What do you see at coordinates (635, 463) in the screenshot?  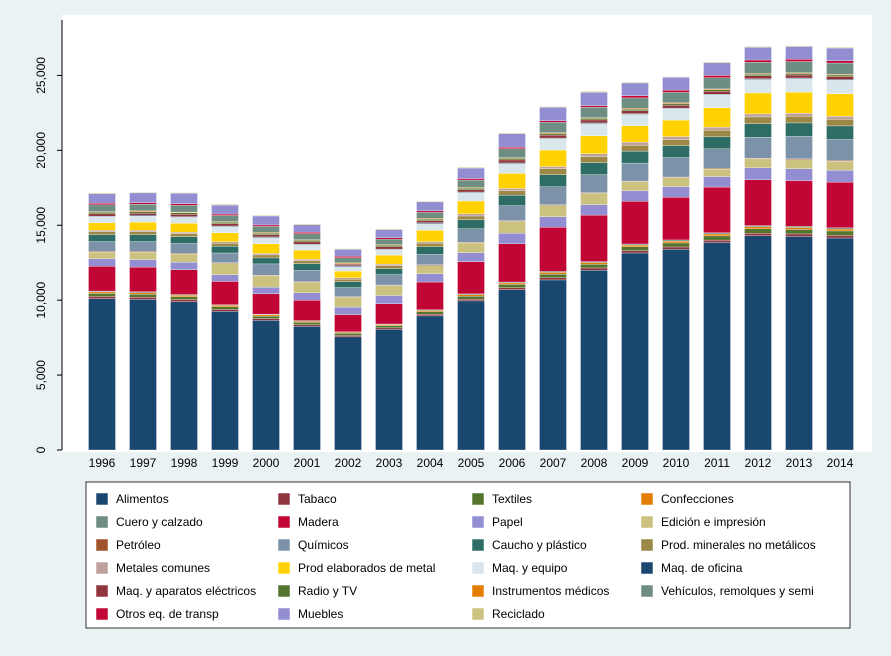 I see `x-tick-label: 2009` at bounding box center [635, 463].